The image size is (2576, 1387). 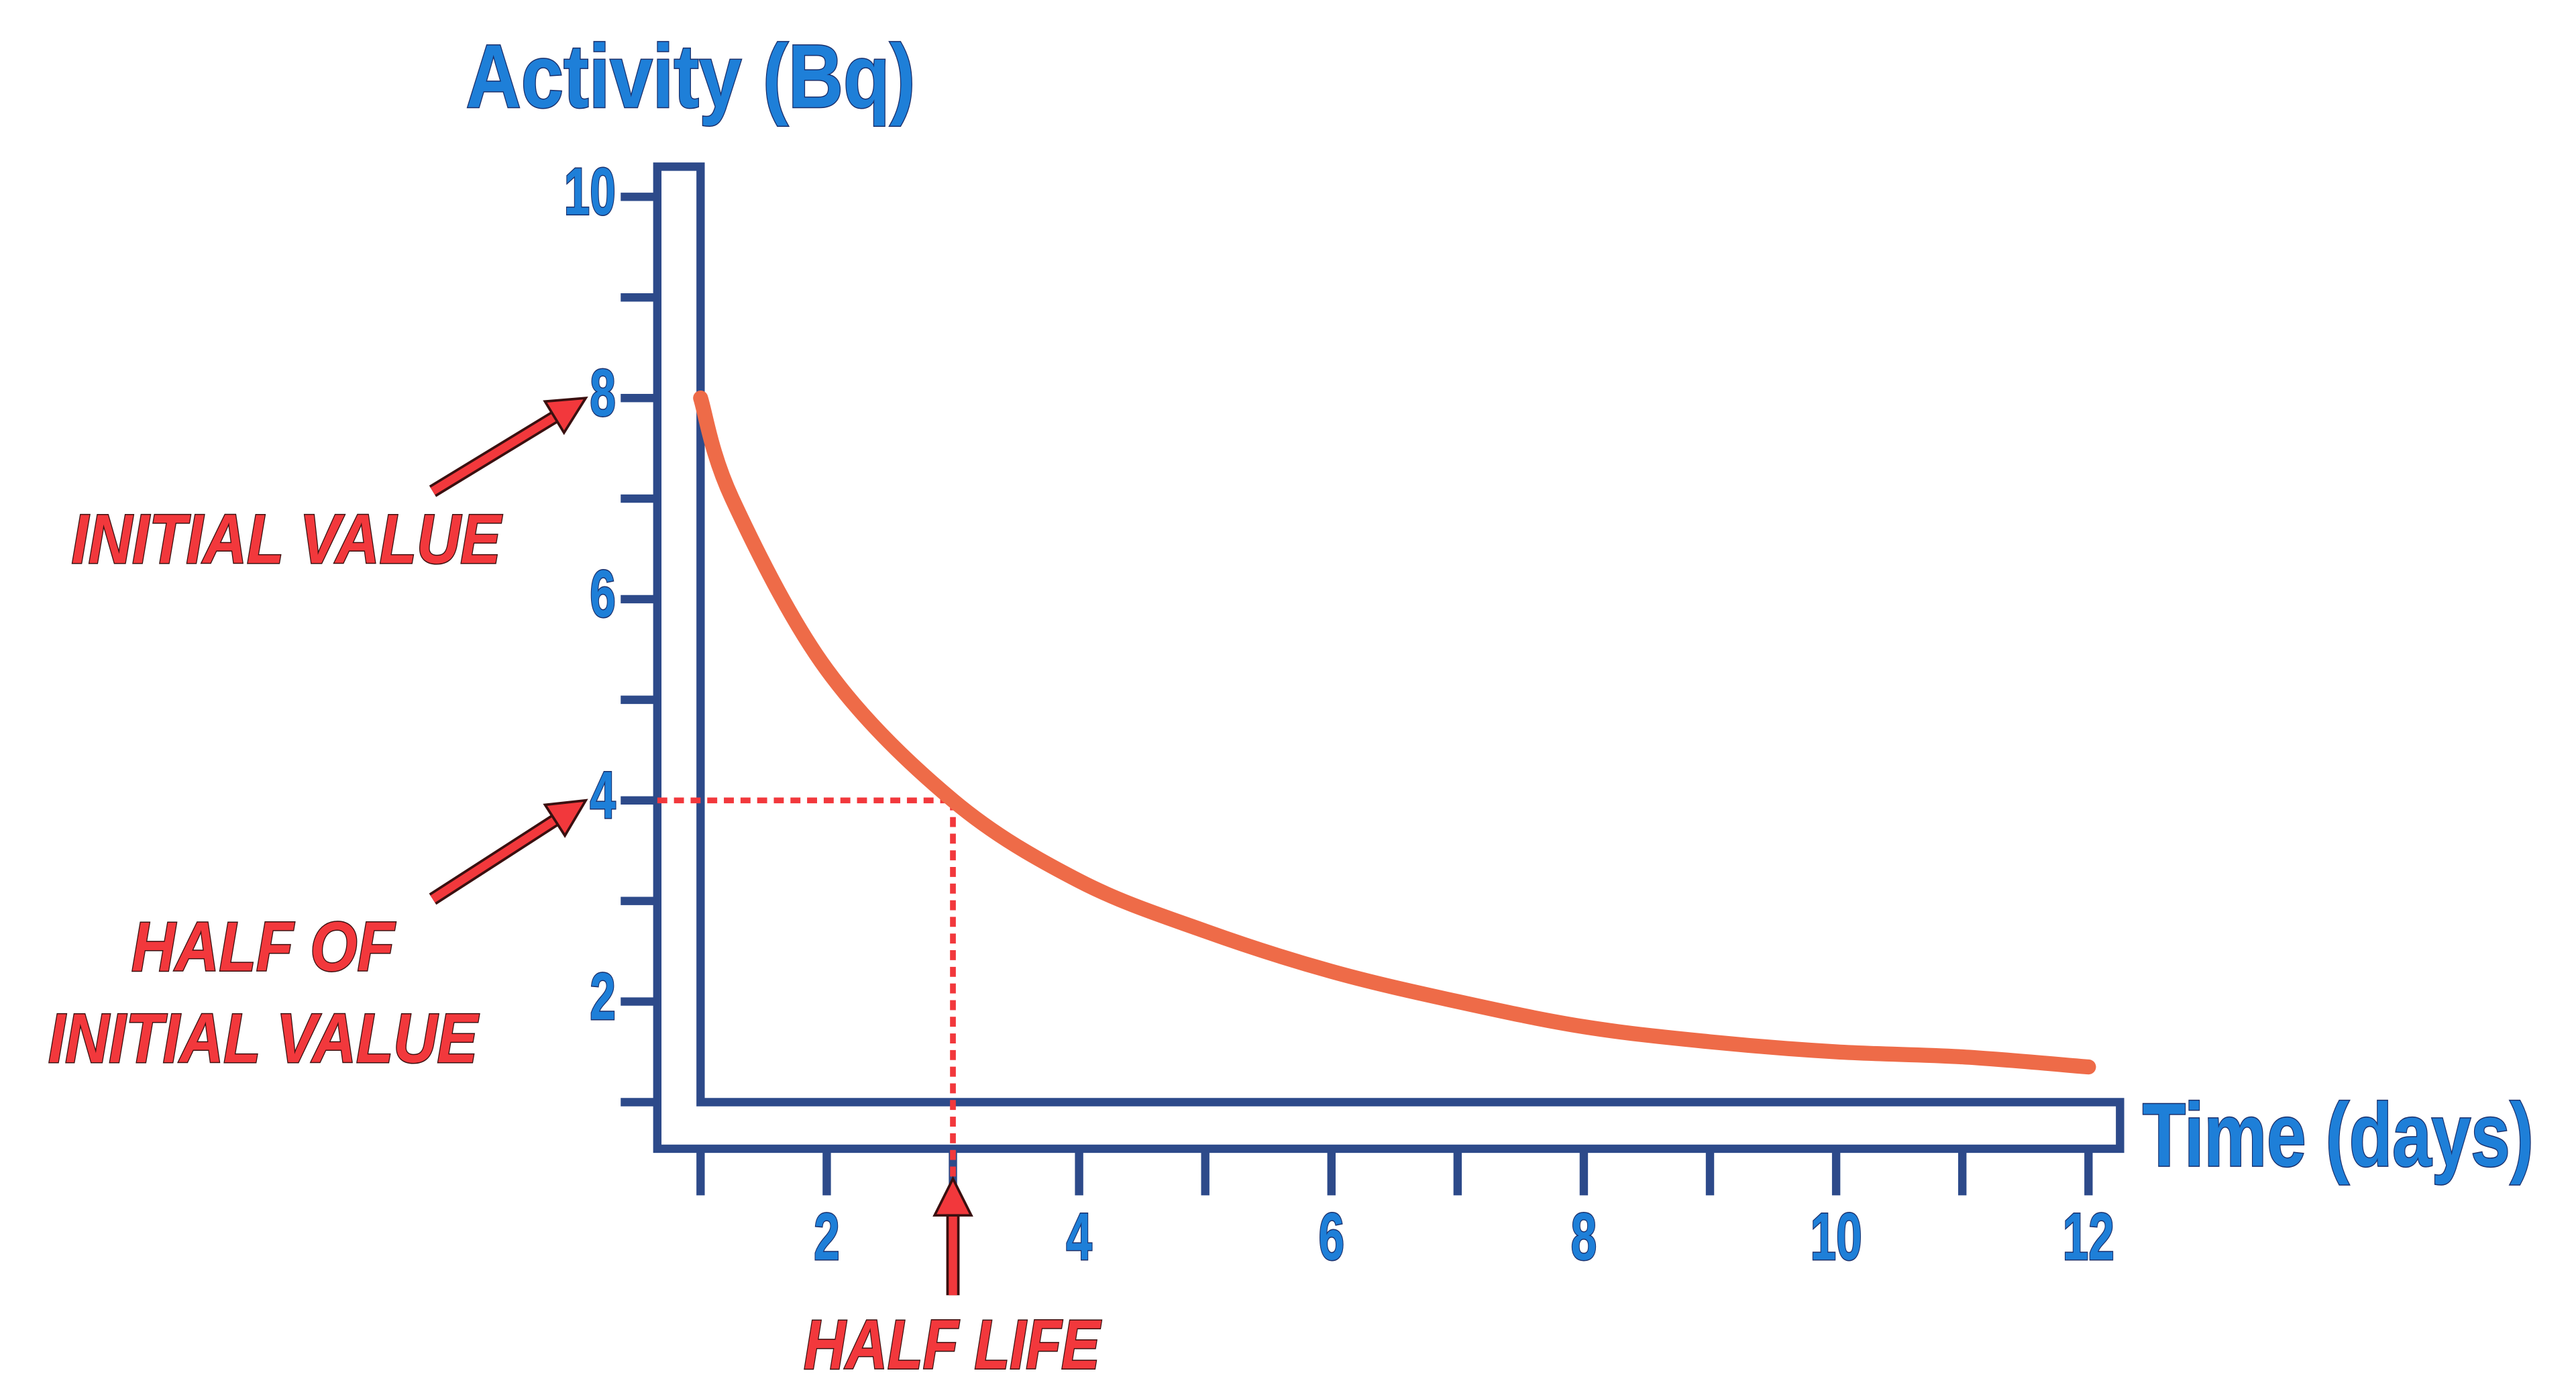 I want to click on x-tick-label: 4, so click(x=1079, y=1237).